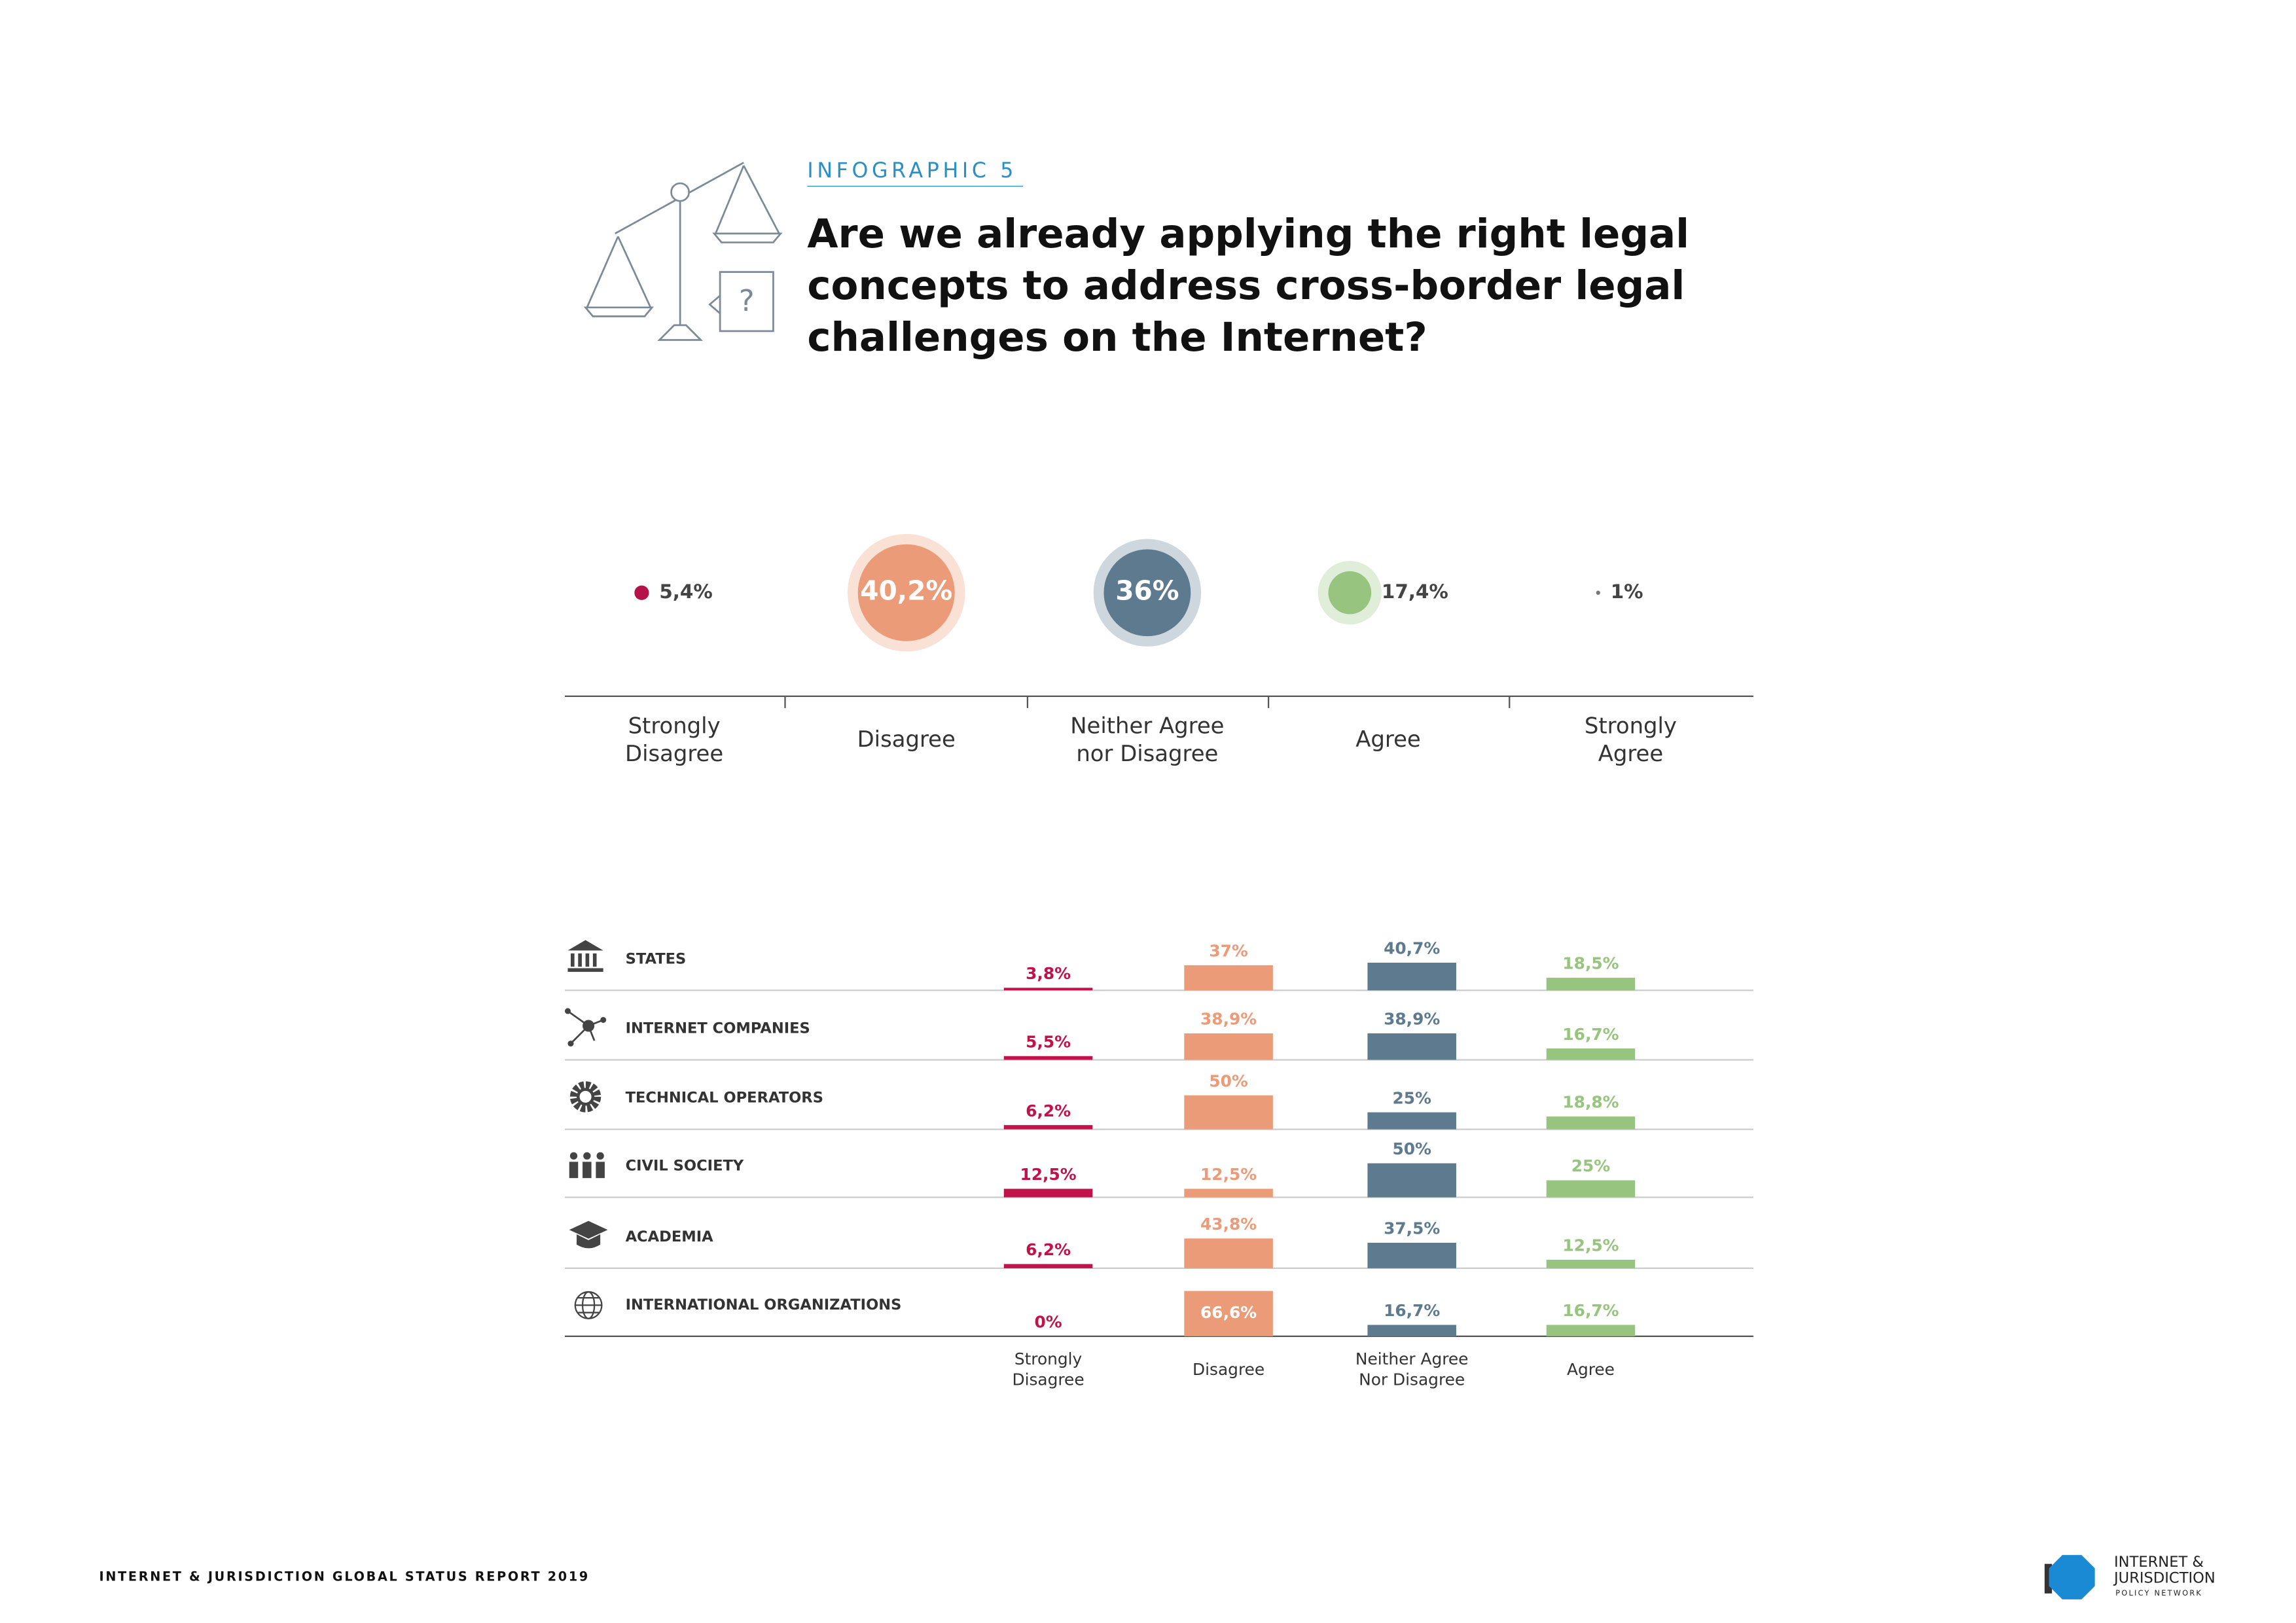  What do you see at coordinates (588, 1305) in the screenshot?
I see `globe-icon` at bounding box center [588, 1305].